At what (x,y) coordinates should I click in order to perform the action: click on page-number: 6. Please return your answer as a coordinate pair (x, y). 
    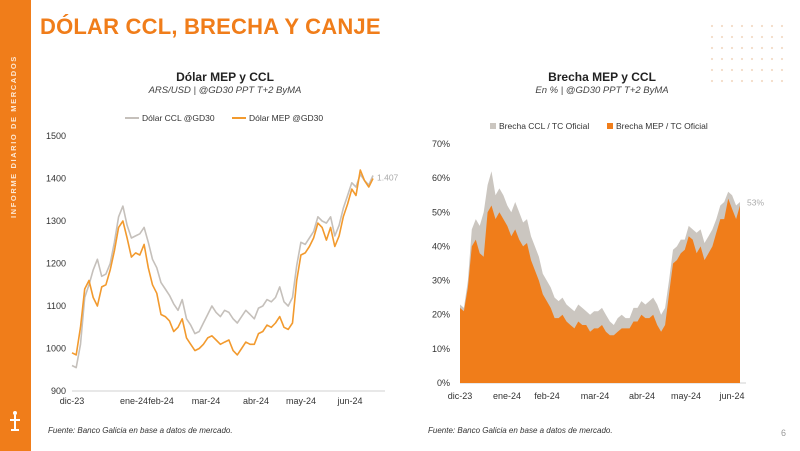
    Looking at the image, I should click on (784, 433).